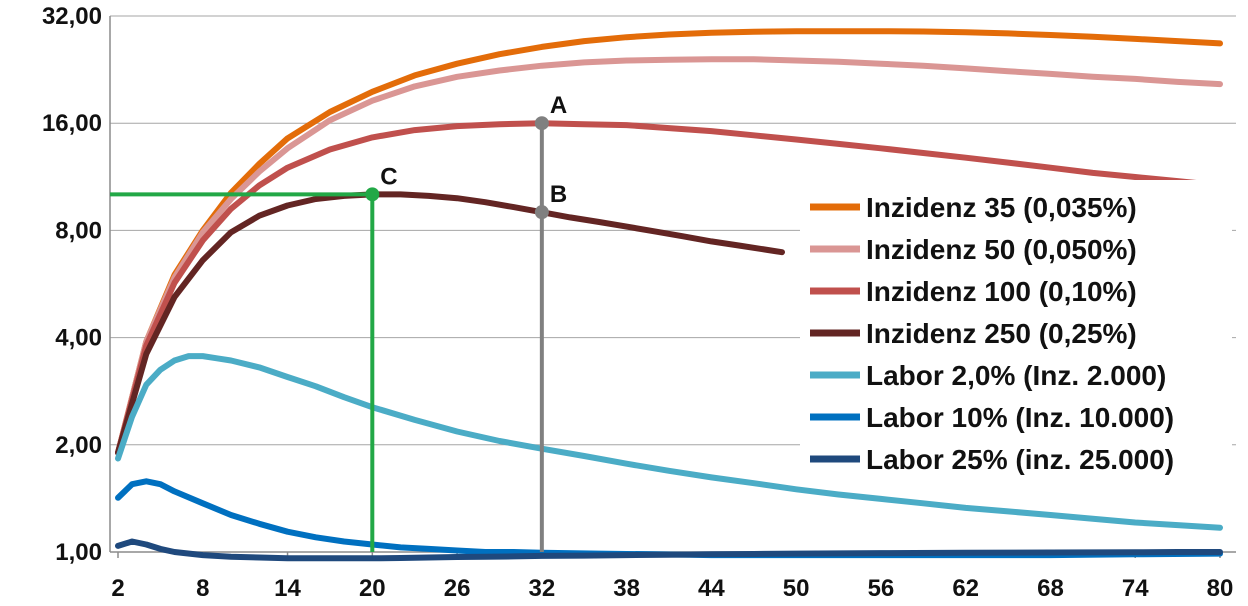 The image size is (1248, 606). What do you see at coordinates (466, 156) in the screenshot?
I see `annotation-points: A B C` at bounding box center [466, 156].